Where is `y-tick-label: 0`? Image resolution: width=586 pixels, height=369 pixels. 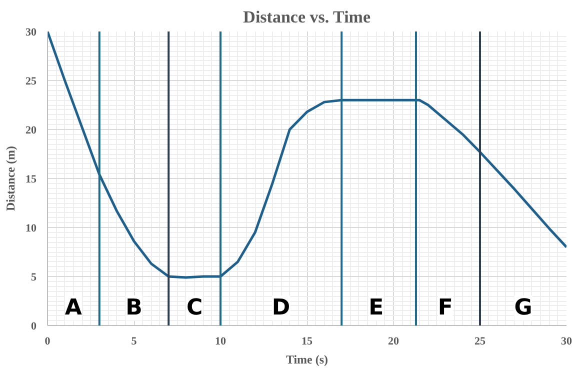 y-tick-label: 0 is located at coordinates (34, 326).